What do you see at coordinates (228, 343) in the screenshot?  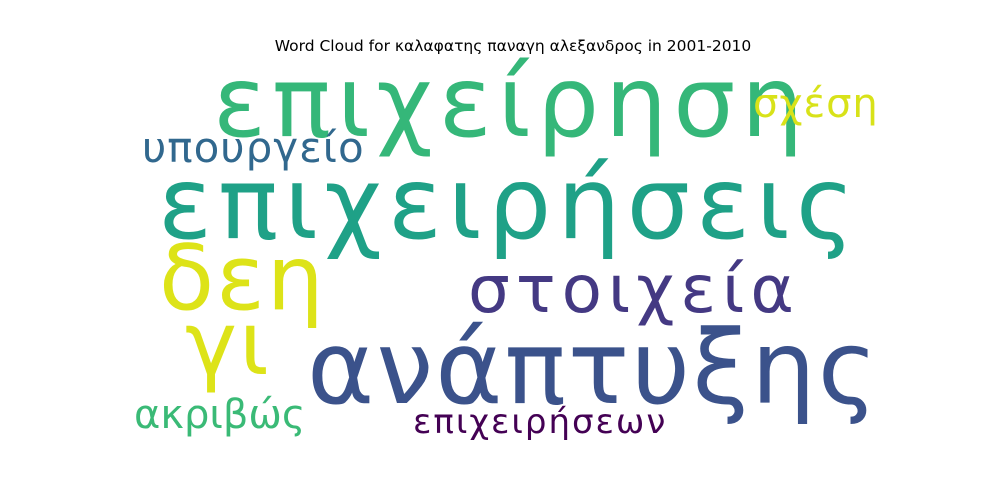 I see `word-cloud-word: γι` at bounding box center [228, 343].